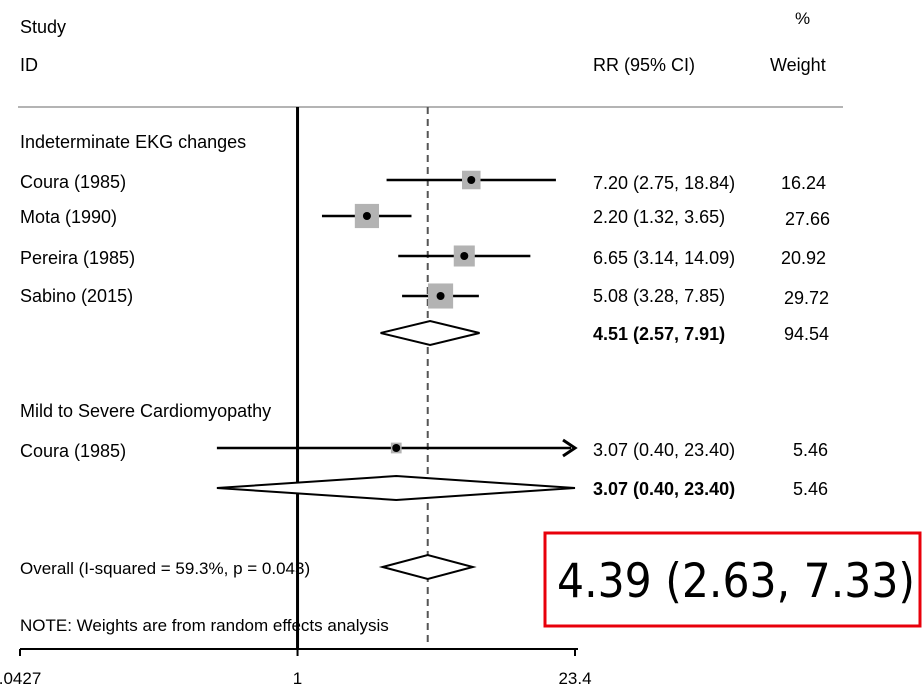  What do you see at coordinates (659, 334) in the screenshot?
I see `subtotal-ci-text: 4.51 (2.57, 7.91)` at bounding box center [659, 334].